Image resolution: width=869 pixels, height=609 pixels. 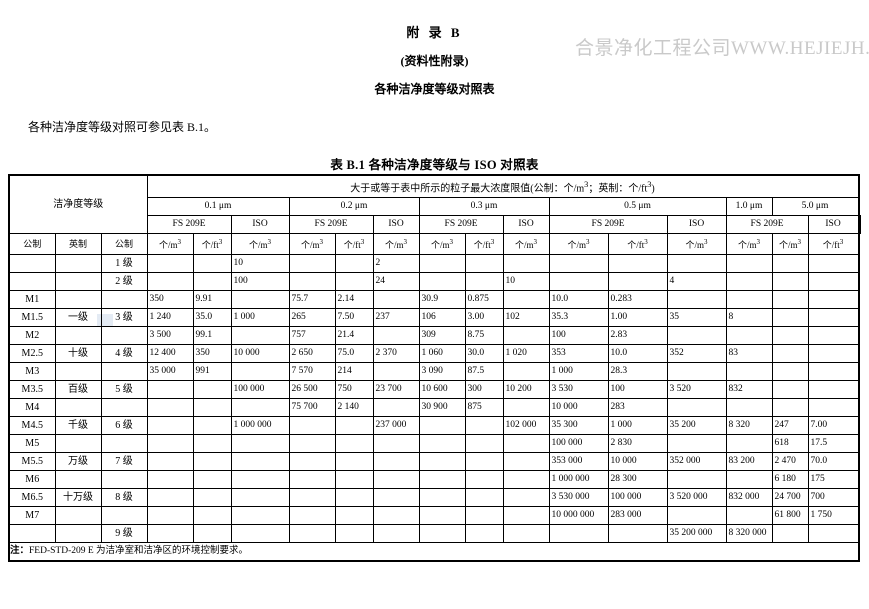 What do you see at coordinates (396, 264) in the screenshot?
I see `data-cell: 2` at bounding box center [396, 264].